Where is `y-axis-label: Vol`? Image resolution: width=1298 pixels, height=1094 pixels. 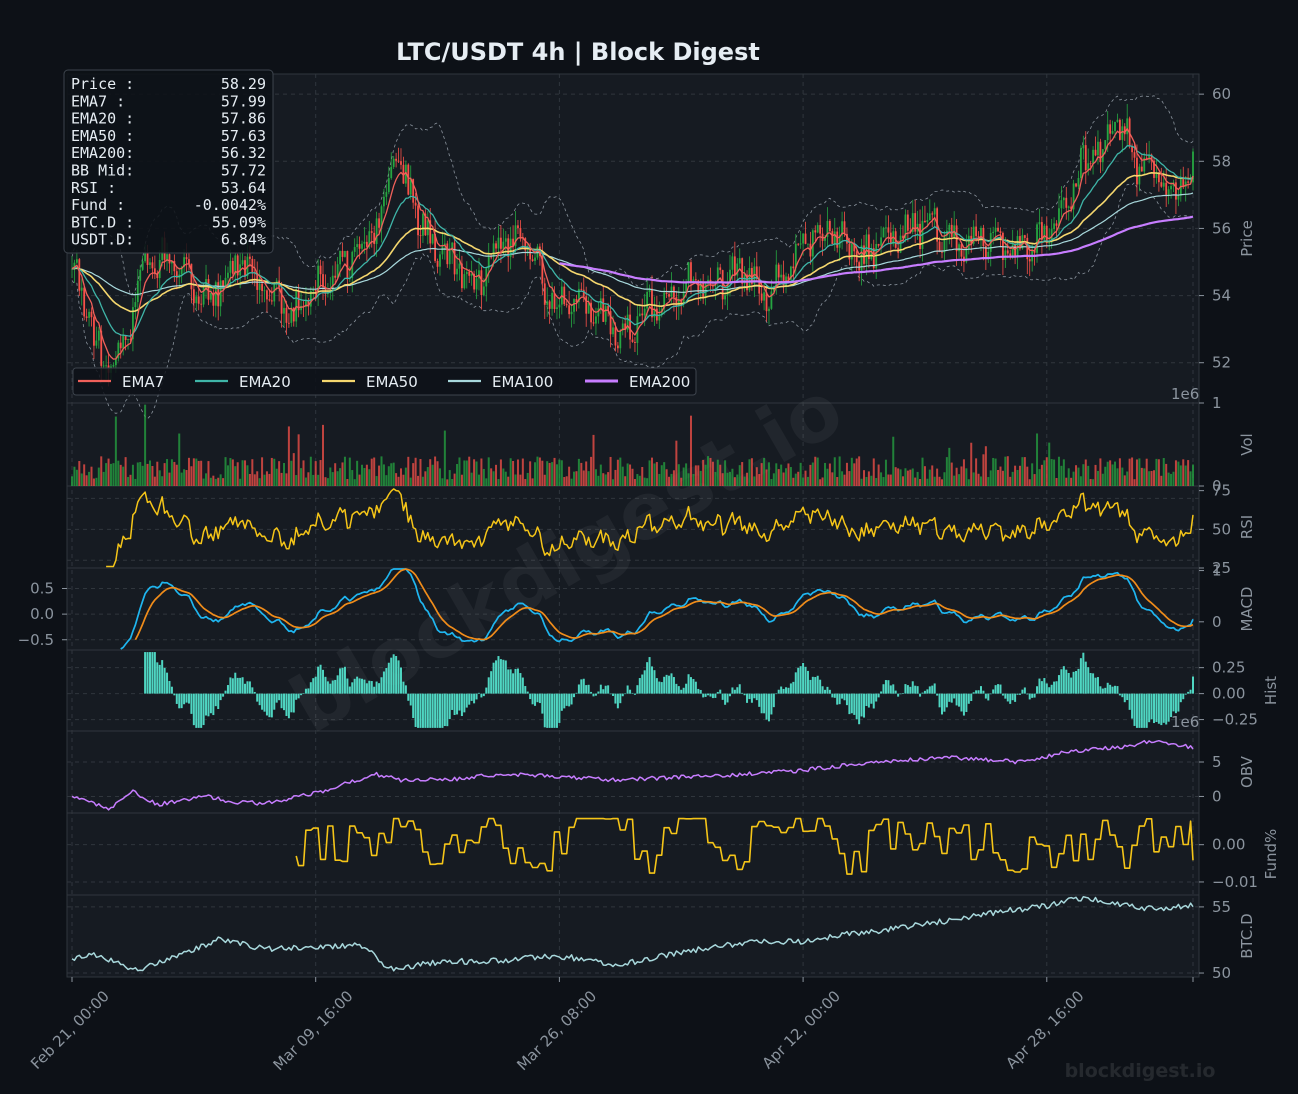 y-axis-label: Vol is located at coordinates (1247, 444).